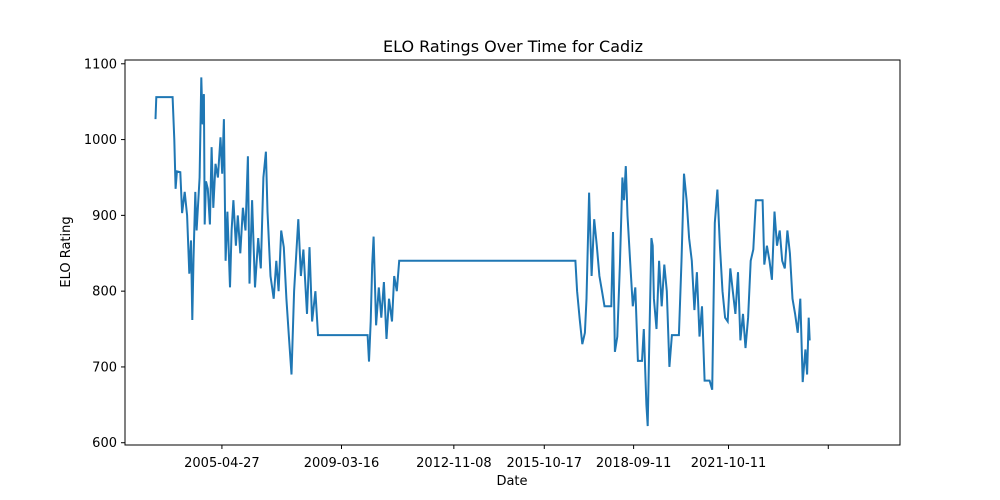 The height and width of the screenshot is (500, 1000). I want to click on x-tick-label: 2005-04-27, so click(222, 463).